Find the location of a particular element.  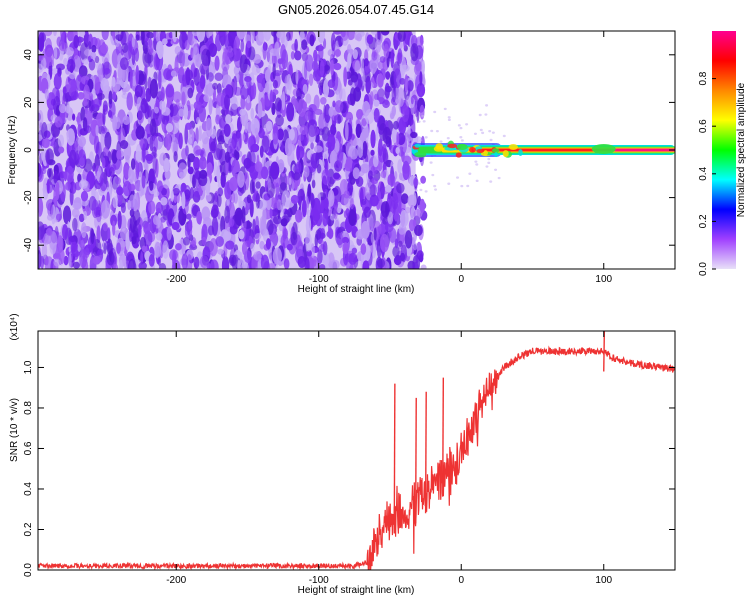

snr-y-label: SNR (10 * v/v) is located at coordinates (14, 430).